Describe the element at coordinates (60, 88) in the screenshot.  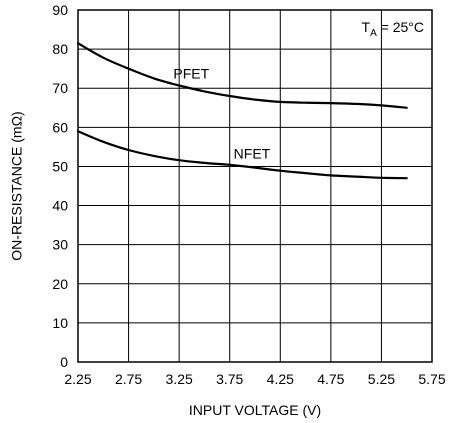
I see `y-tick-label: 70` at that location.